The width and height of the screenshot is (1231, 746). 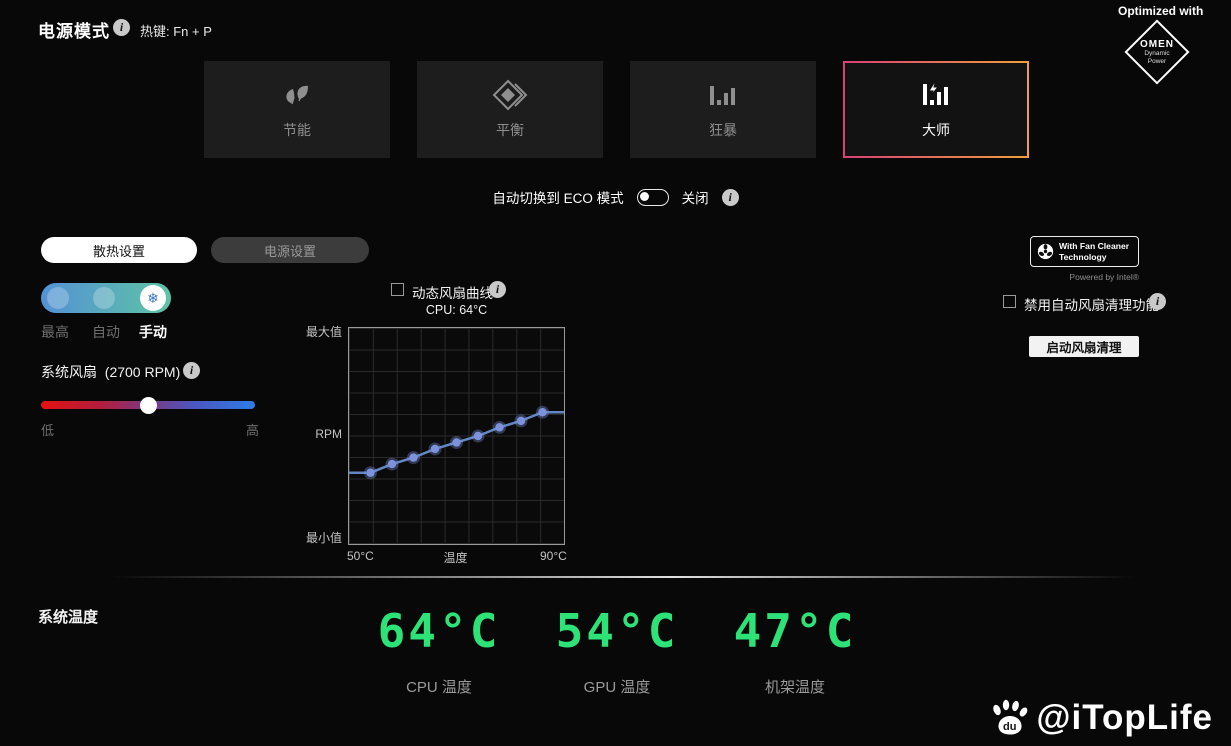 I want to click on omen-dynamic-power-badge: OMEN Dynamic Power, so click(x=1157, y=52).